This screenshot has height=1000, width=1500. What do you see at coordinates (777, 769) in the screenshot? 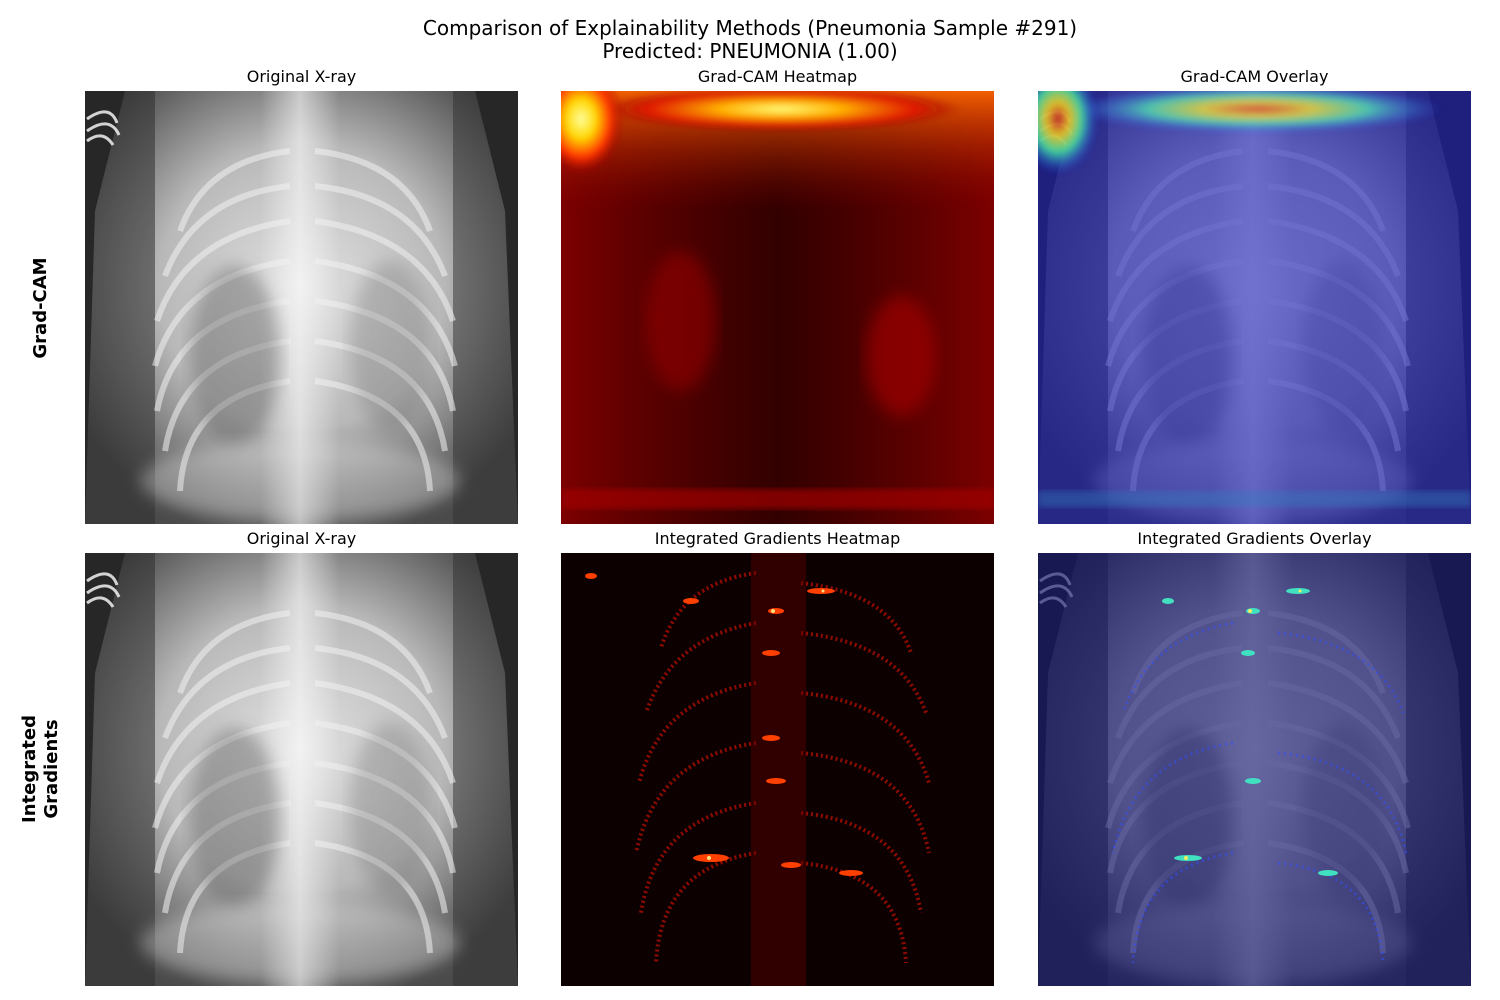
I see `ig-heatmap-image` at bounding box center [777, 769].